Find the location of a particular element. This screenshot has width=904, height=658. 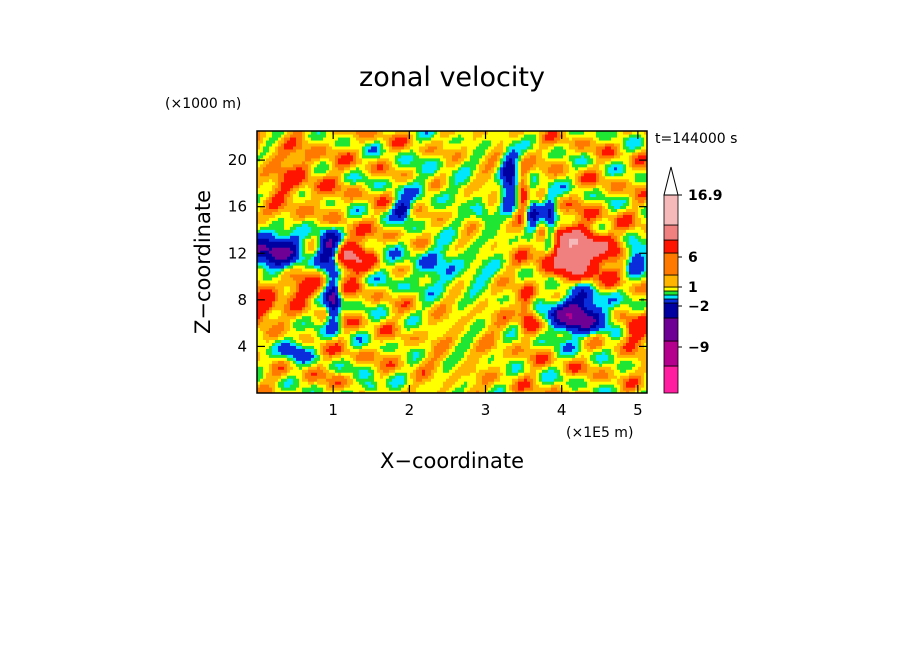

y-axis-title: Z−coordinate is located at coordinates (203, 262).